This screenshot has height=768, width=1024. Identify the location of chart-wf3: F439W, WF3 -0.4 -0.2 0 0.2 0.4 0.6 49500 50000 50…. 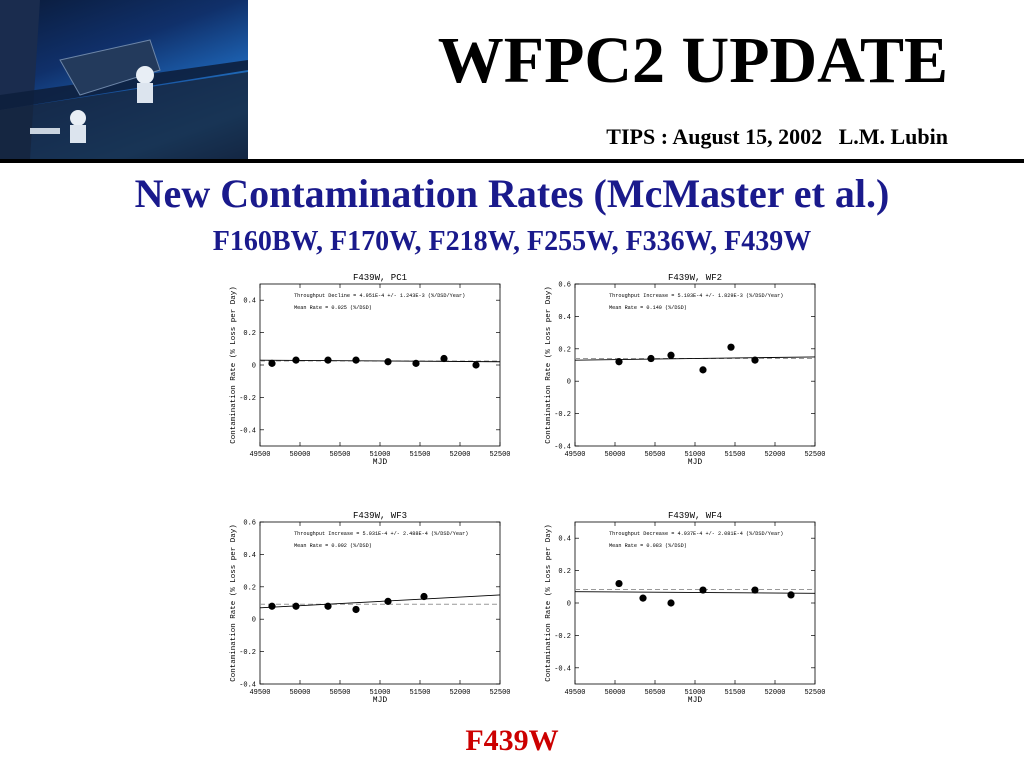
(370, 608).